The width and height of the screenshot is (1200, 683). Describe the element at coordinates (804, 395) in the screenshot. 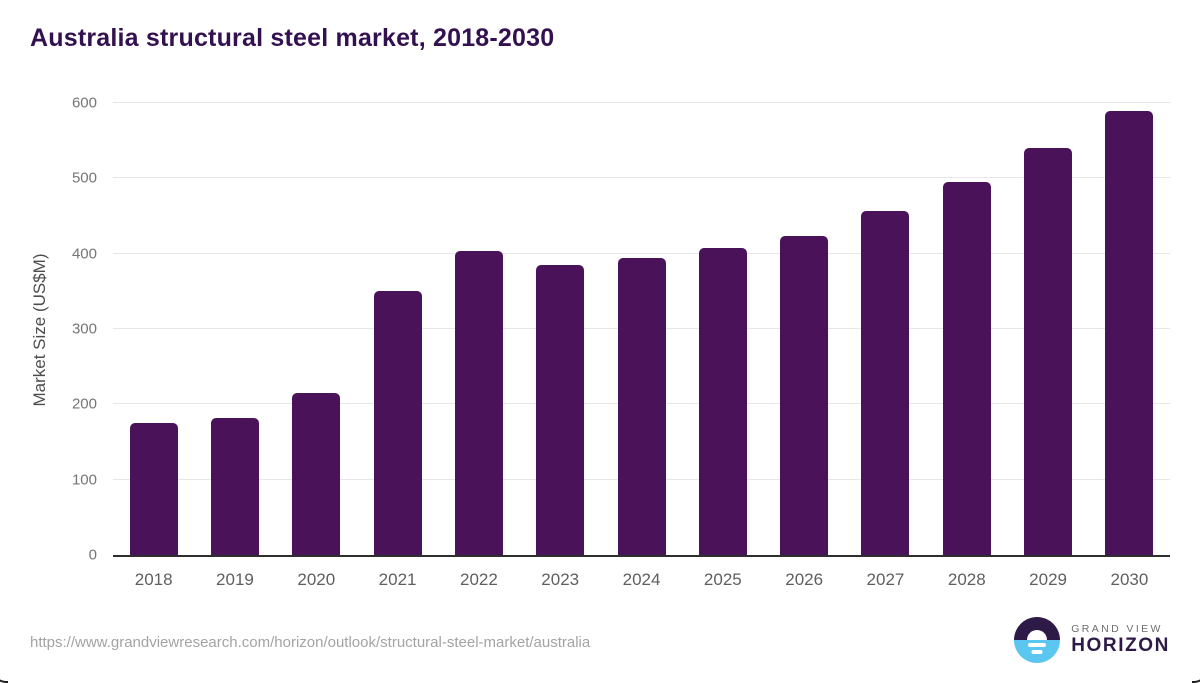

I see `bar-2026` at that location.